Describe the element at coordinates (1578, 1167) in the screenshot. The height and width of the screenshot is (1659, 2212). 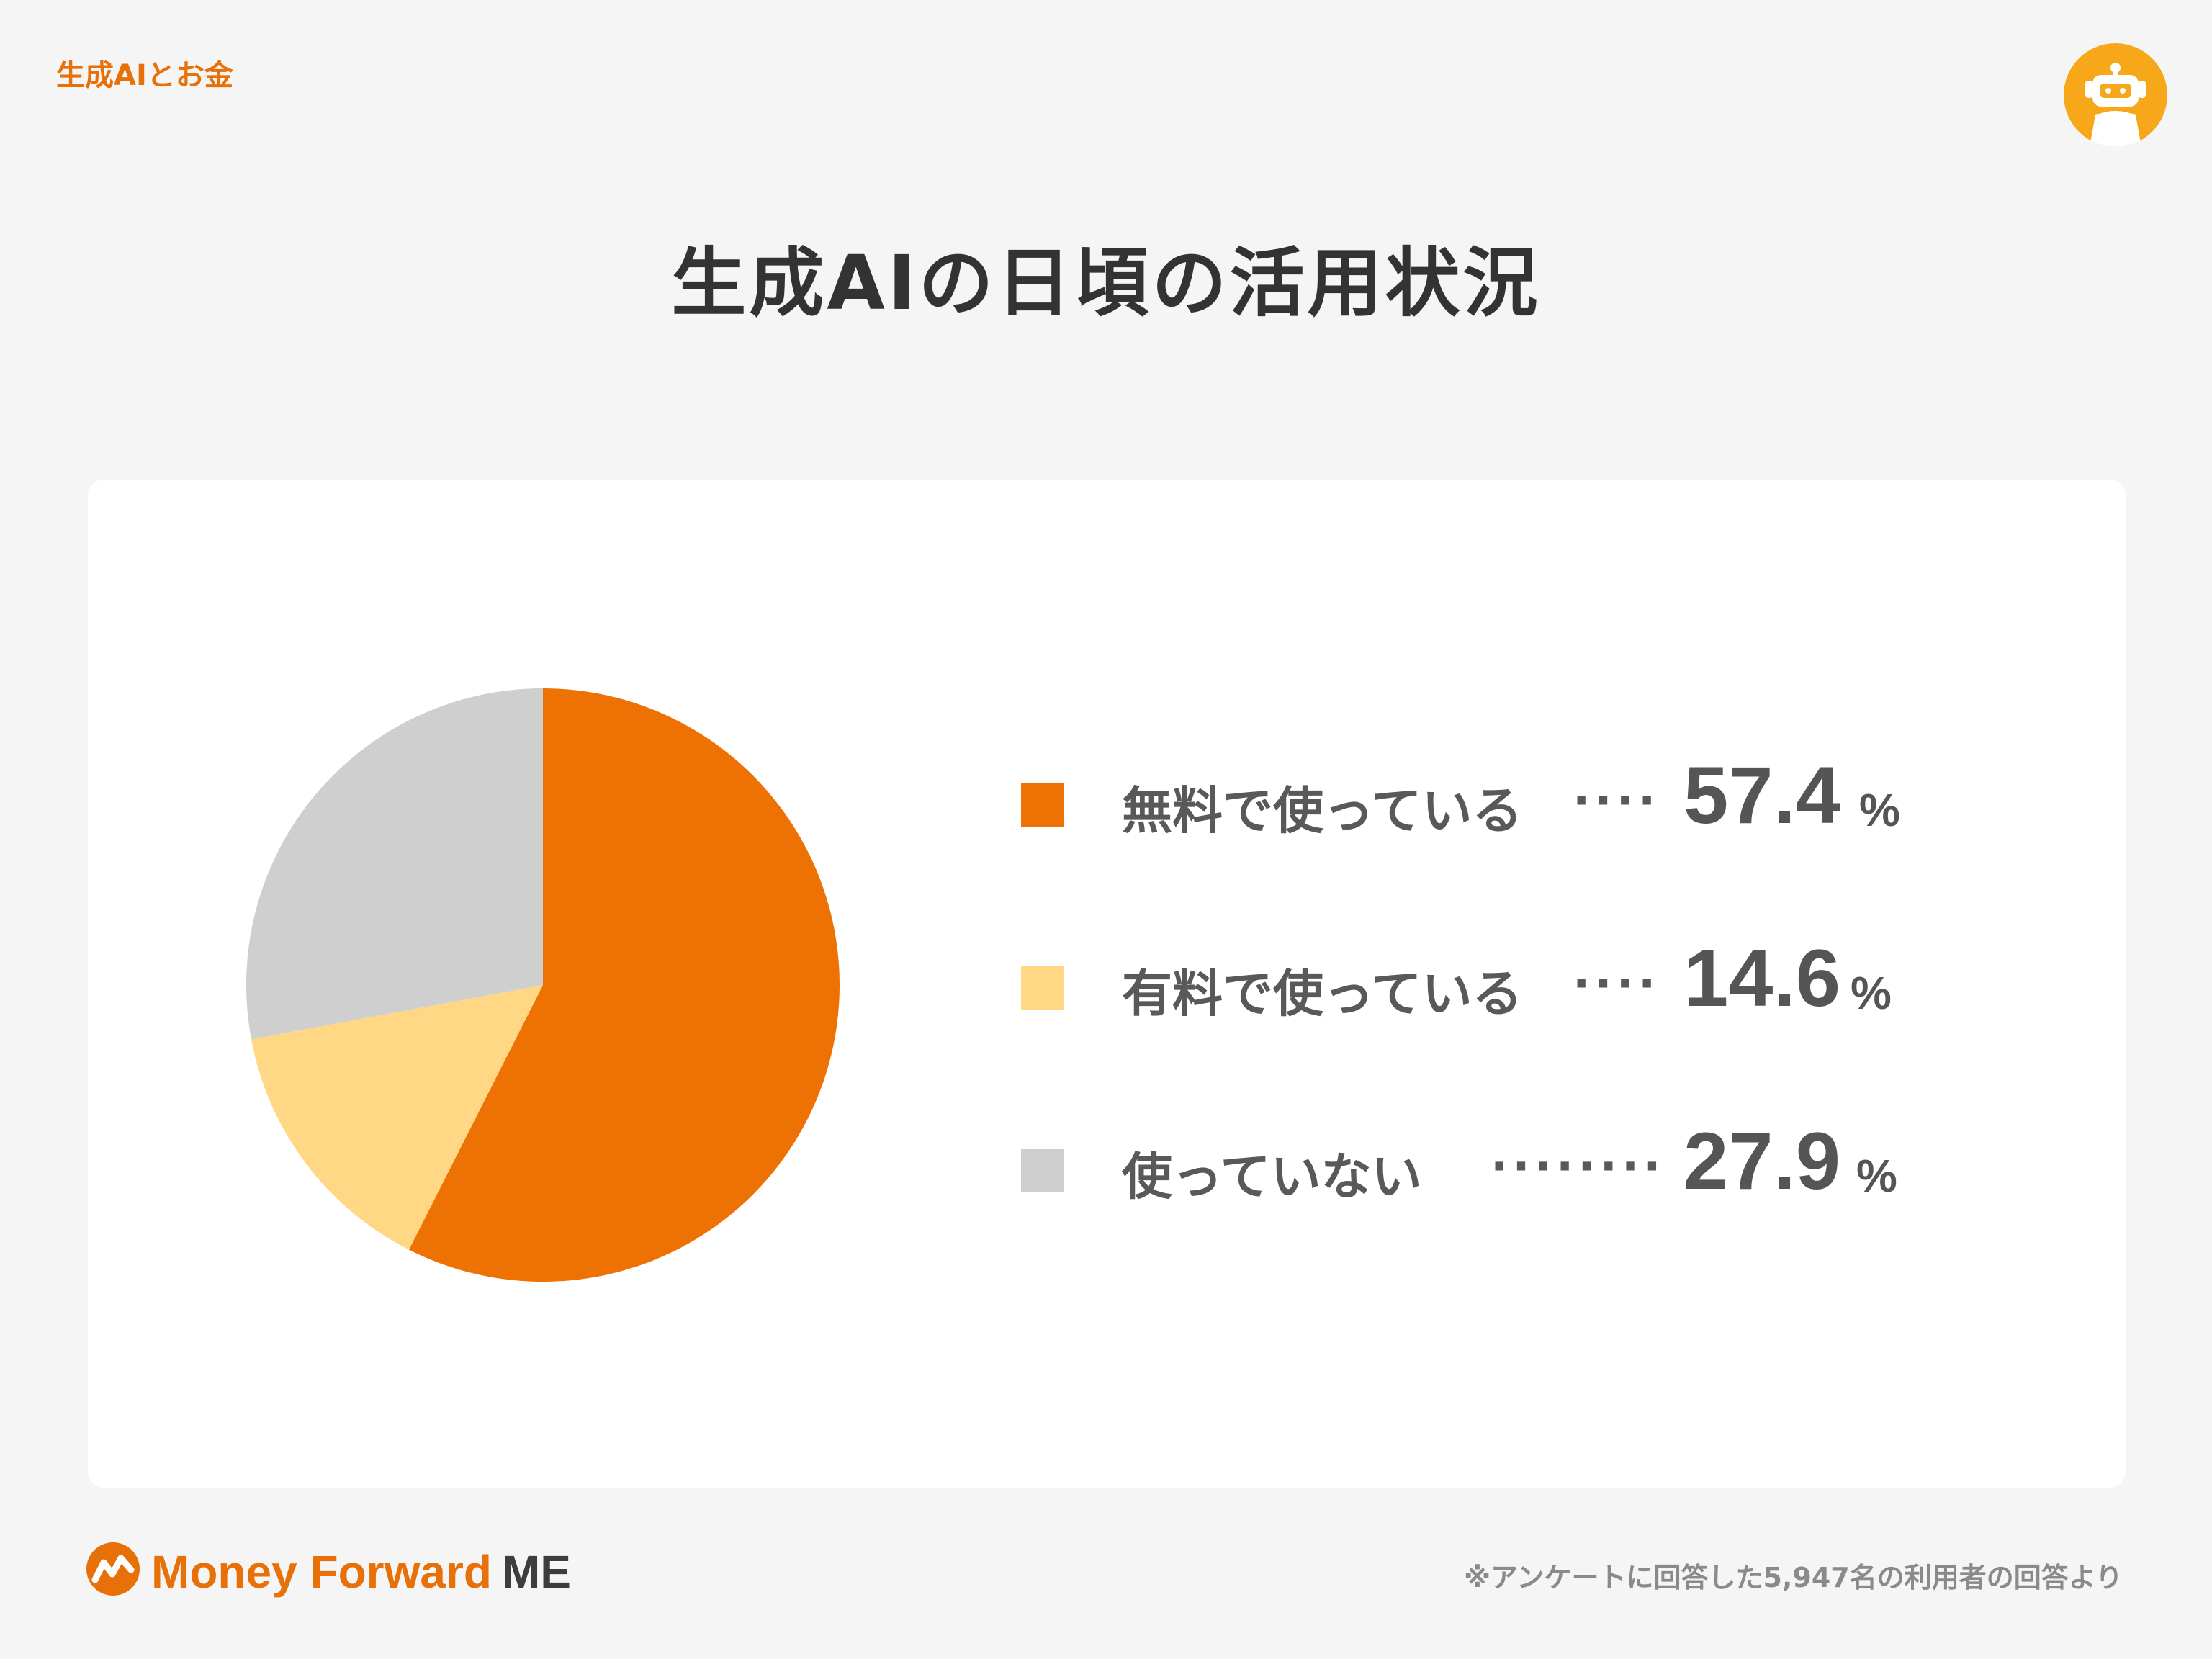
I see `leader-dots: ········` at that location.